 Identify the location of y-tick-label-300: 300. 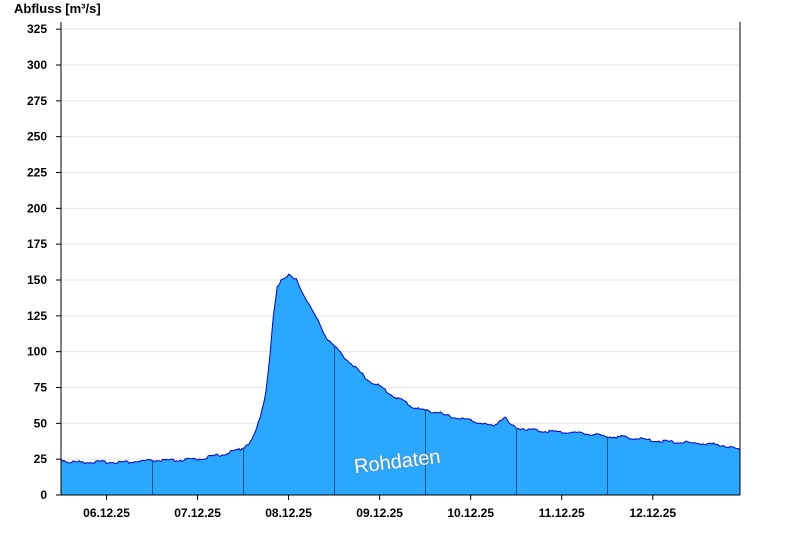
(37, 65).